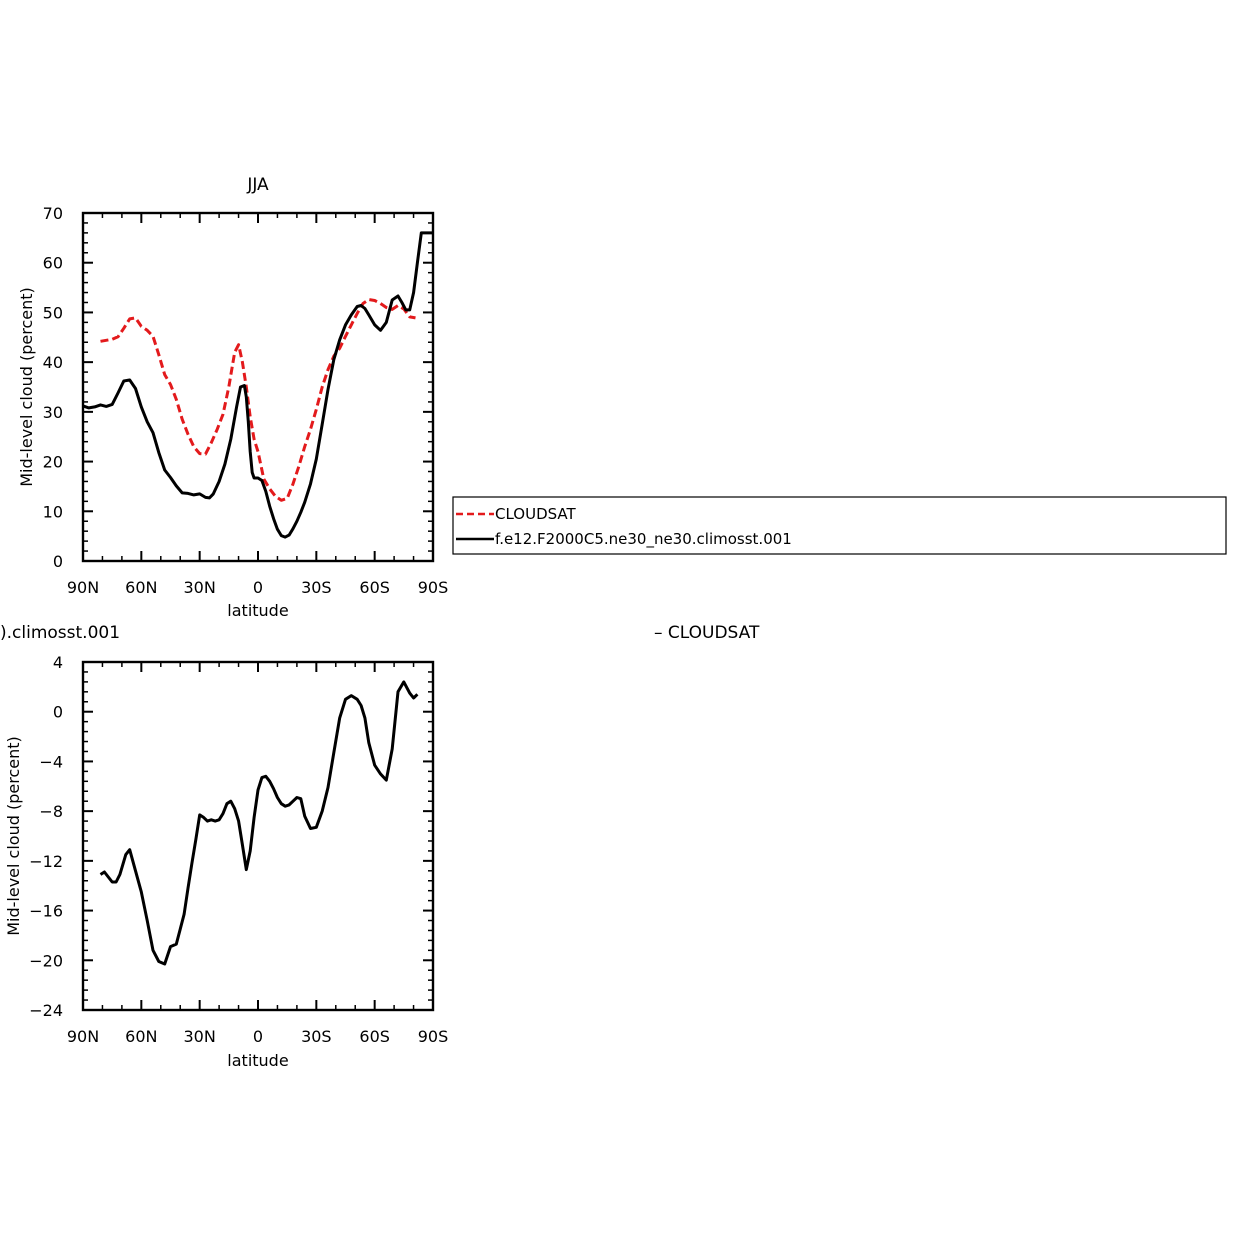 Image resolution: width=1245 pixels, height=1241 pixels. What do you see at coordinates (433, 587) in the screenshot?
I see `top-x-tick-label-6: 90S` at bounding box center [433, 587].